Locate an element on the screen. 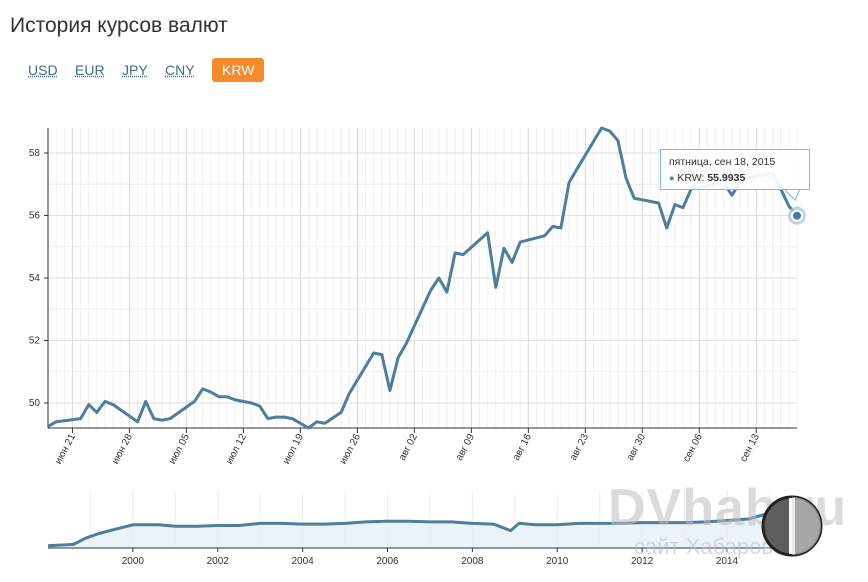 Image resolution: width=868 pixels, height=582 pixels. tooltip-date: пятница, сен 18, 2015 is located at coordinates (722, 162).